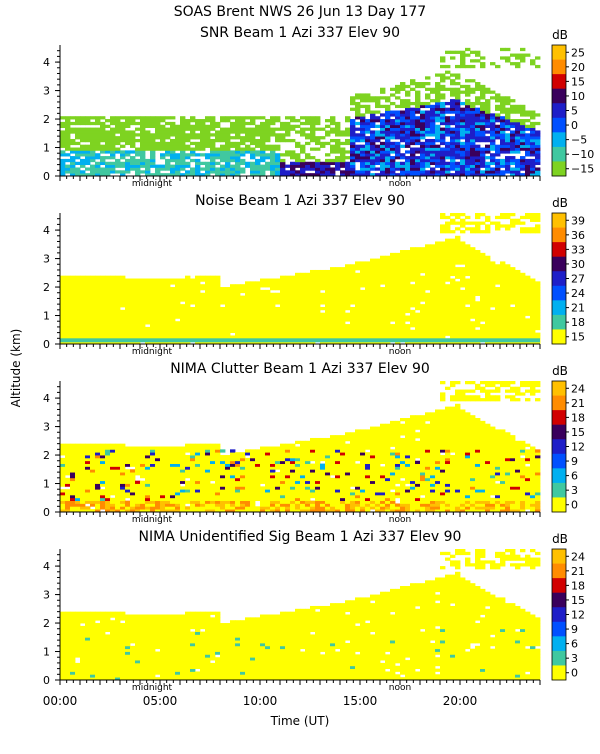 This screenshot has width=600, height=754. Describe the element at coordinates (559, 96) in the screenshot. I see `colorbar-swatch` at that location.